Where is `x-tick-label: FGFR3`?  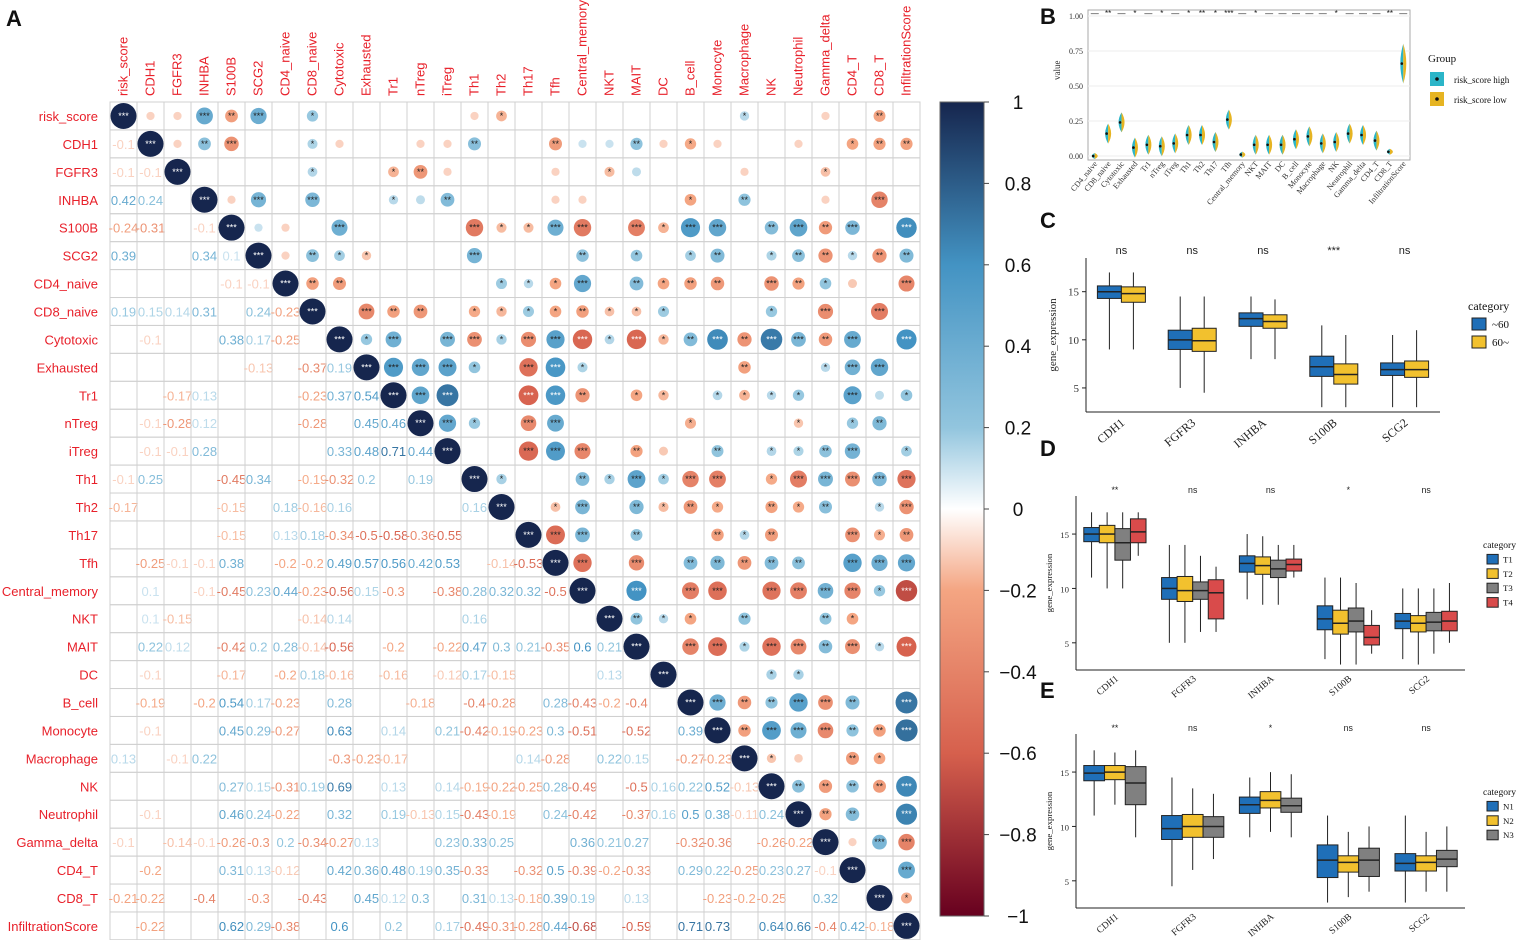 x-tick-label: FGFR3 is located at coordinates (1183, 924).